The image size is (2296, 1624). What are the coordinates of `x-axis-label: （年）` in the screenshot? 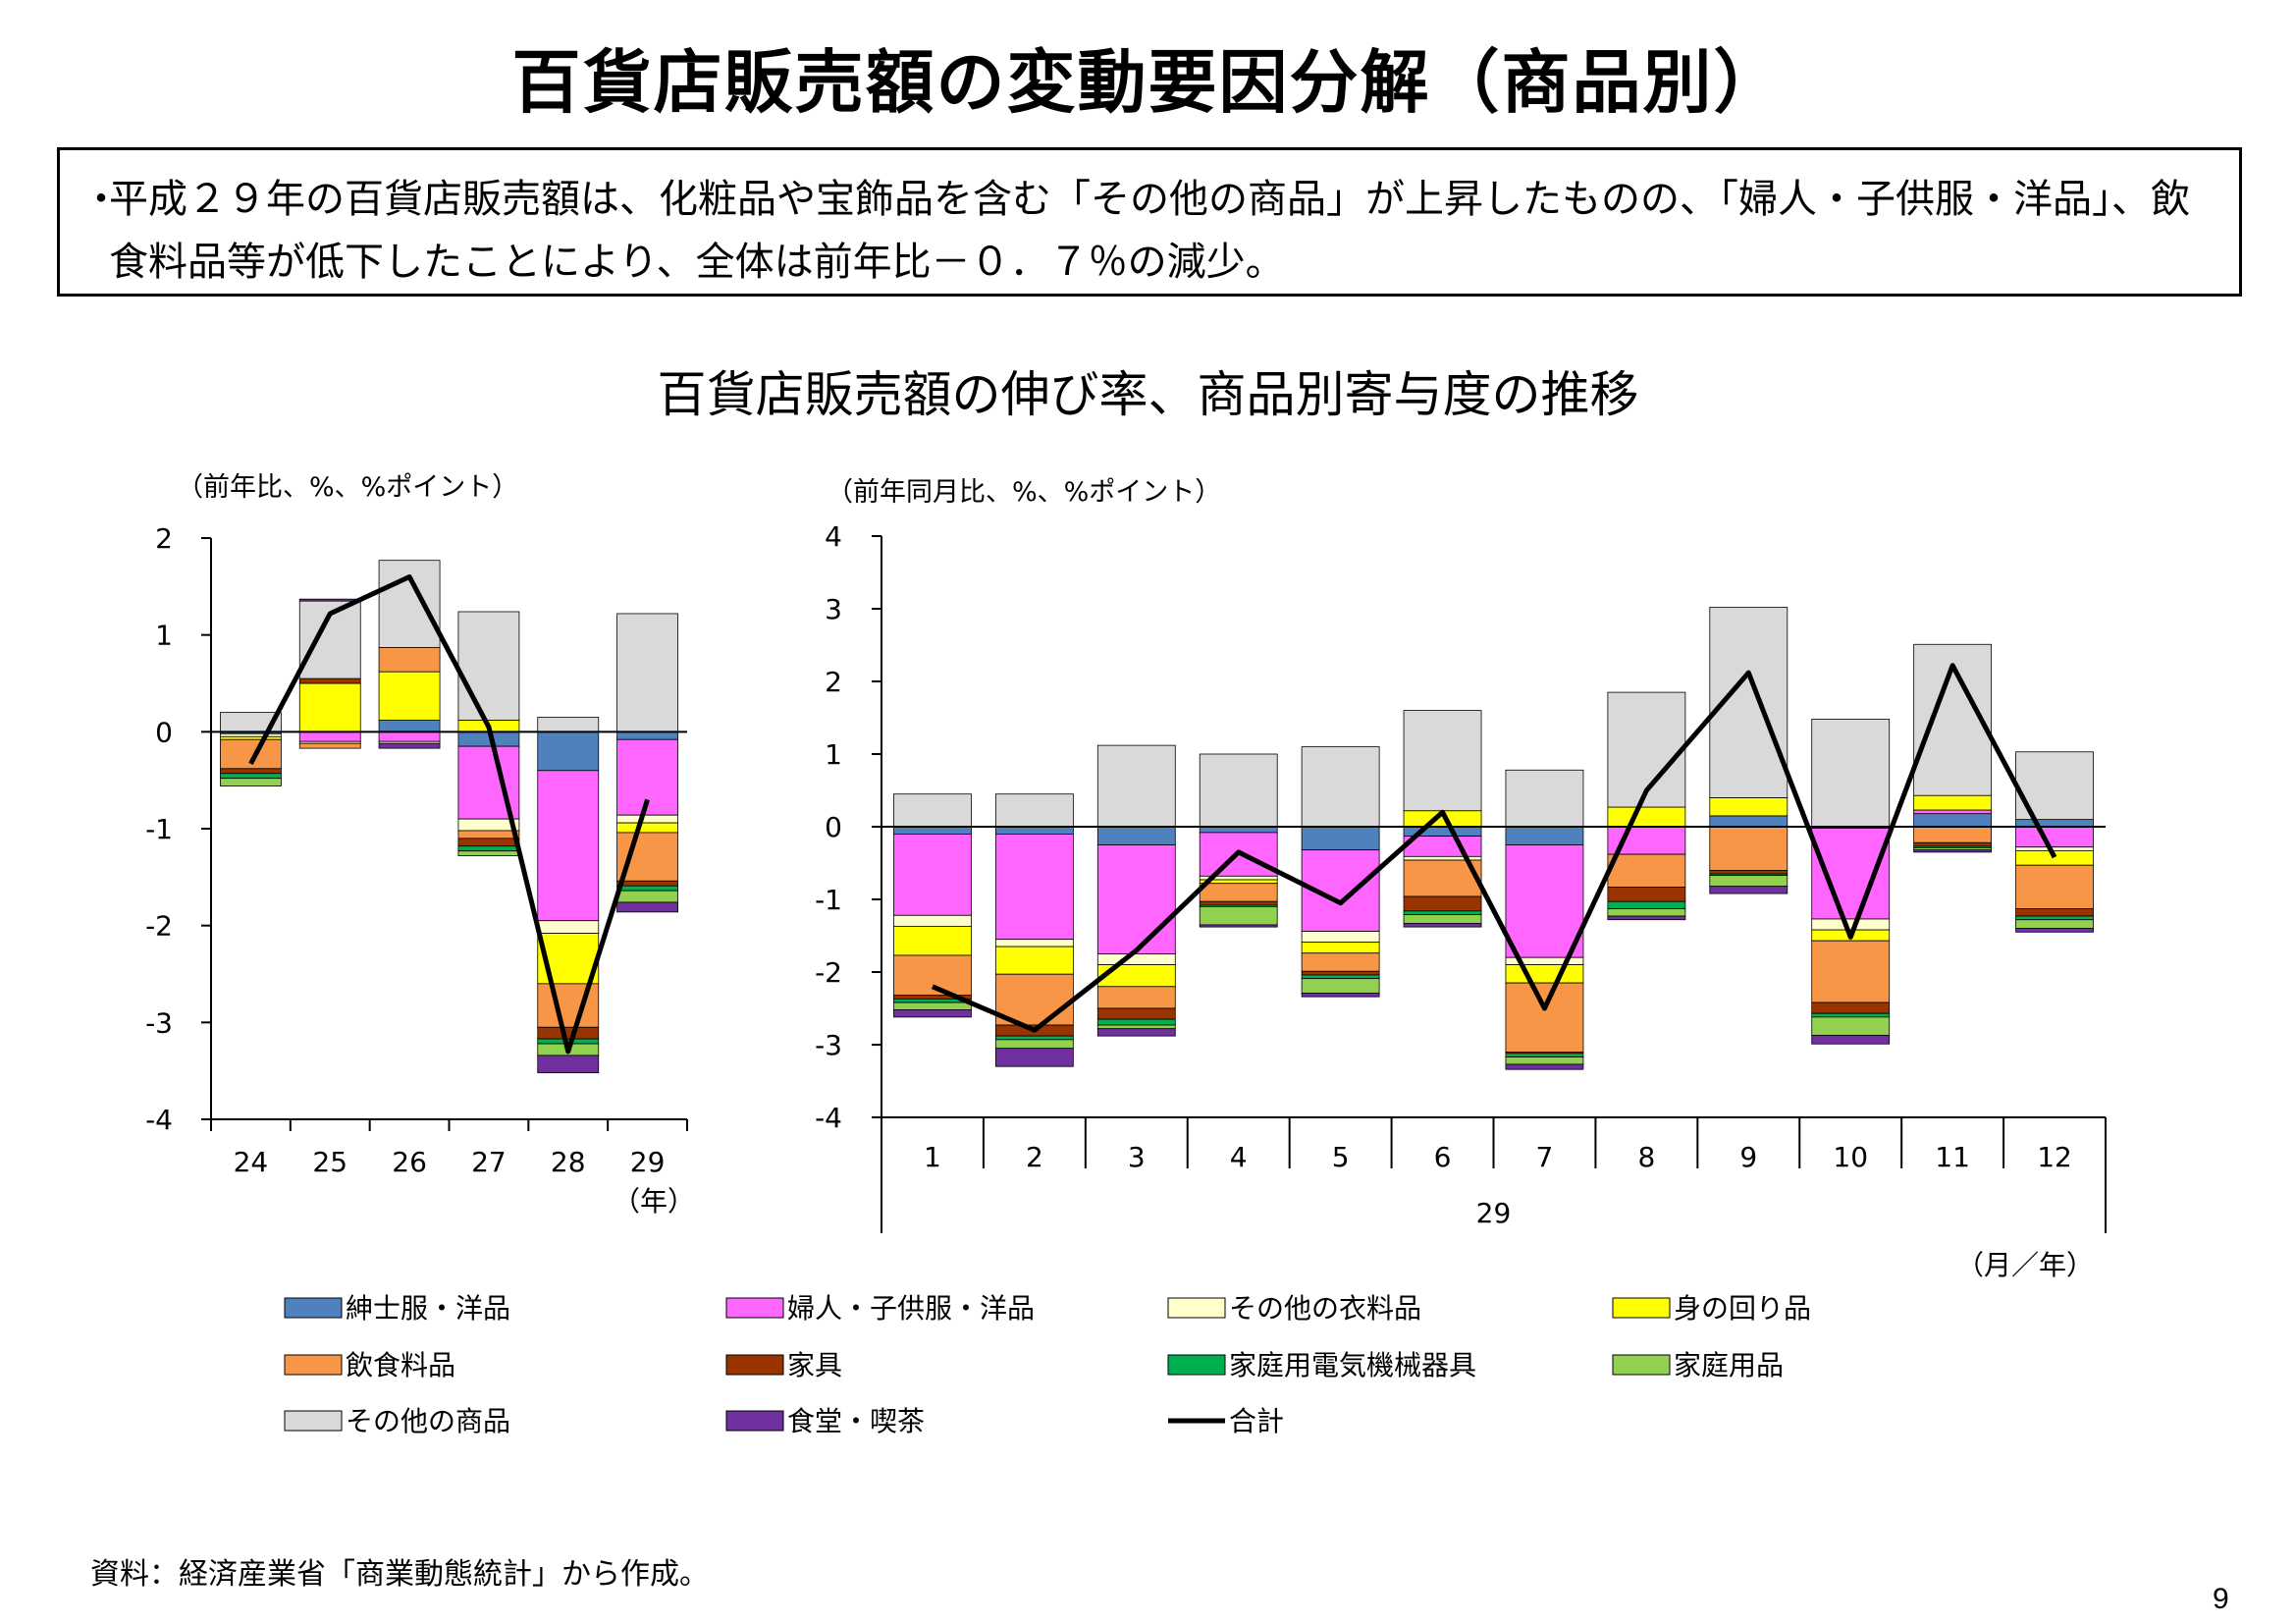 It's located at (654, 1201).